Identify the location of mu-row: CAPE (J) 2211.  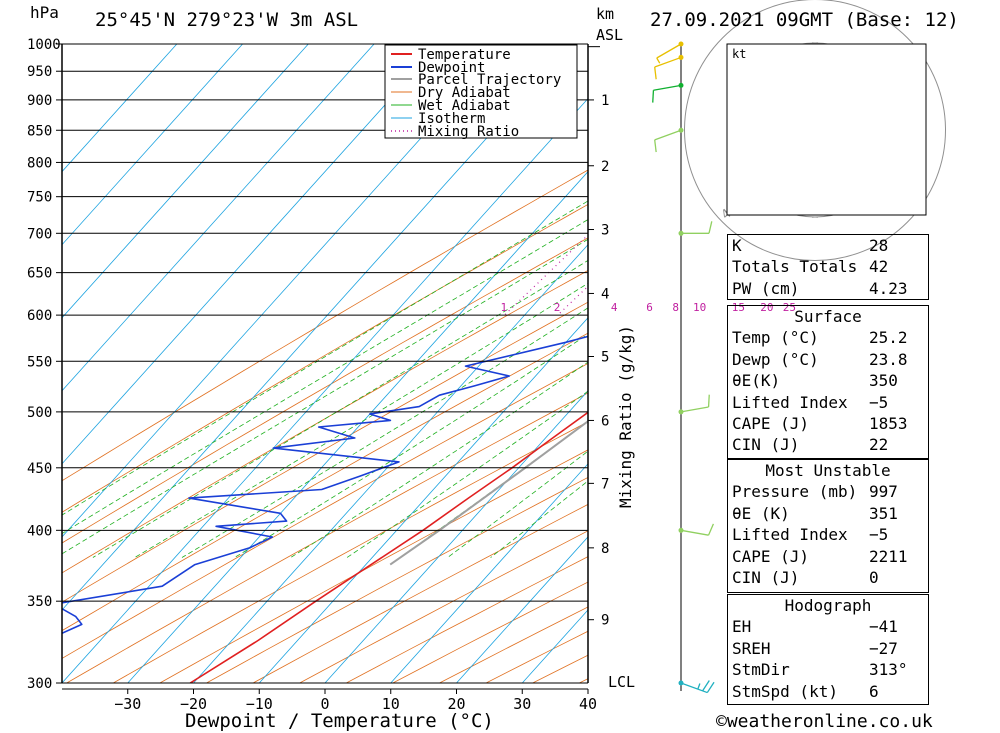
(828, 556).